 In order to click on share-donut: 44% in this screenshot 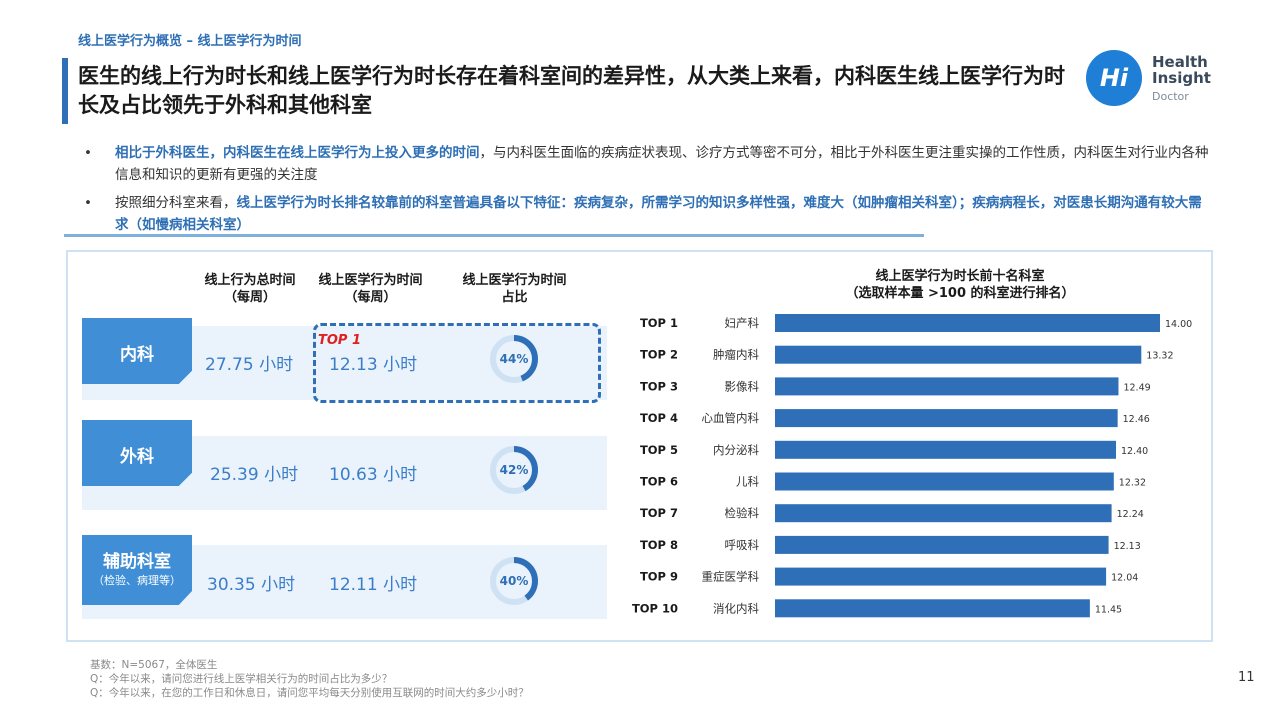, I will do `click(514, 359)`.